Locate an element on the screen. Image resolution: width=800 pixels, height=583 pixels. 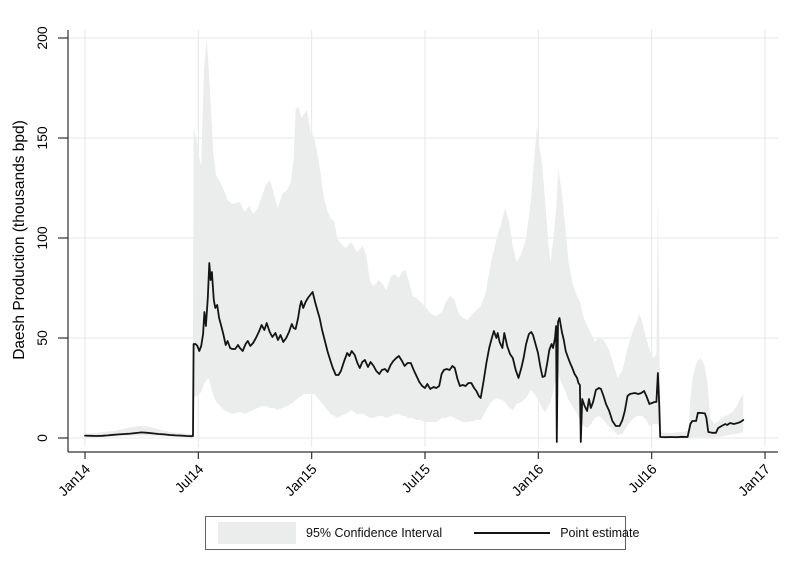
x-tick-label-Jul14: Jul14 is located at coordinates (188, 478).